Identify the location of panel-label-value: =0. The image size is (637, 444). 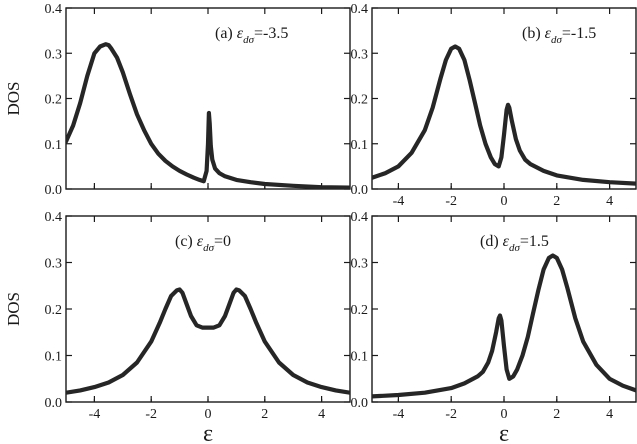
(222, 241).